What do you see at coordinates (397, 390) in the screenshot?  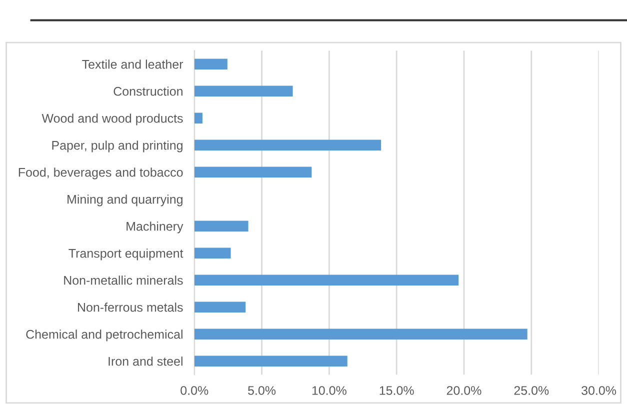 I see `x-tick-label: 15.0%` at bounding box center [397, 390].